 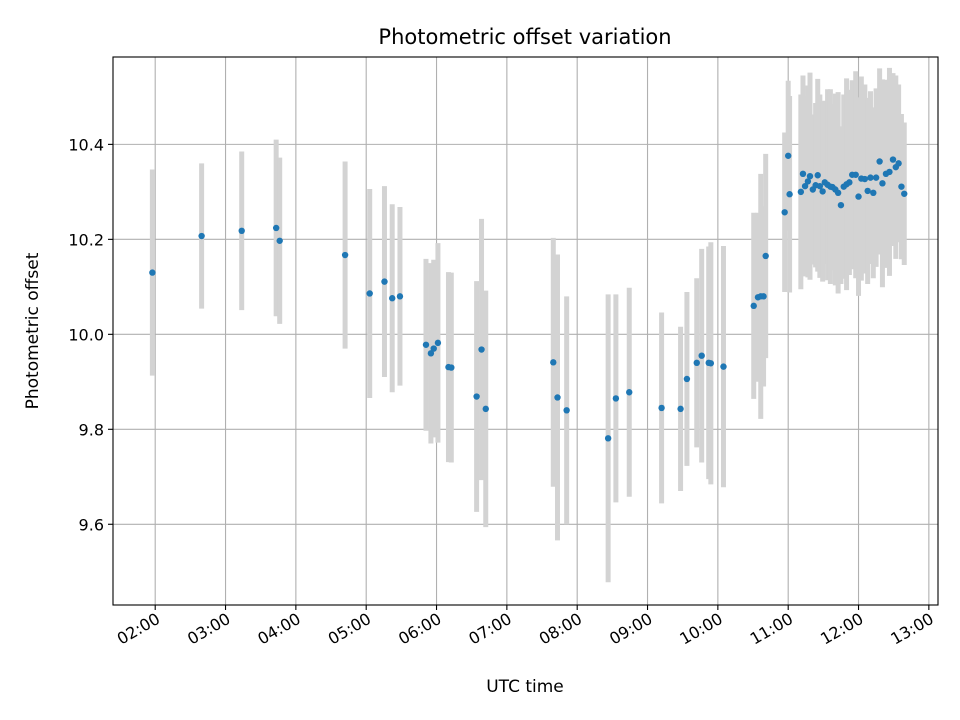 What do you see at coordinates (91, 429) in the screenshot?
I see `y-tick-label: 9.8` at bounding box center [91, 429].